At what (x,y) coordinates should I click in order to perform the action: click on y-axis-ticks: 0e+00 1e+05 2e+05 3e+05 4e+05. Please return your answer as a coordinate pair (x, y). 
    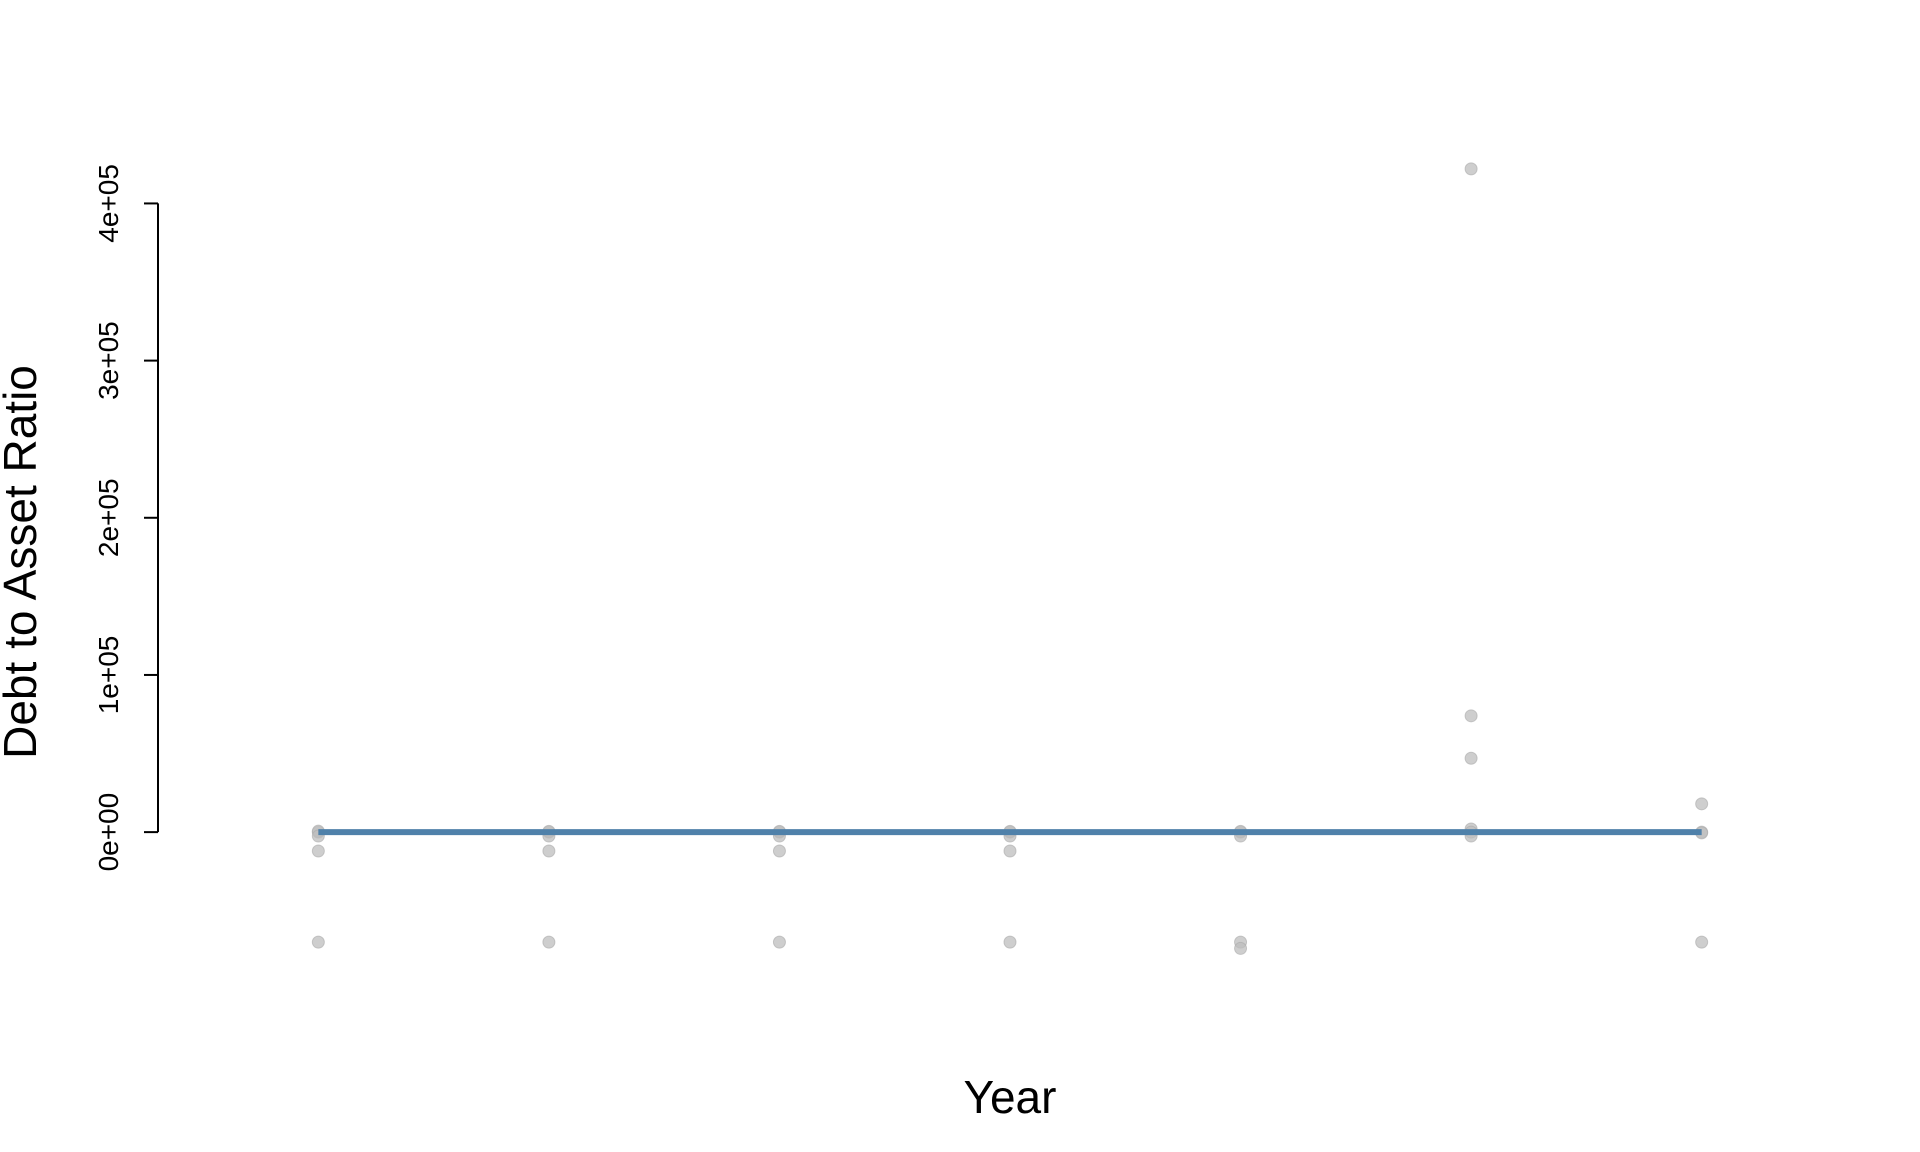
    Looking at the image, I should click on (125, 517).